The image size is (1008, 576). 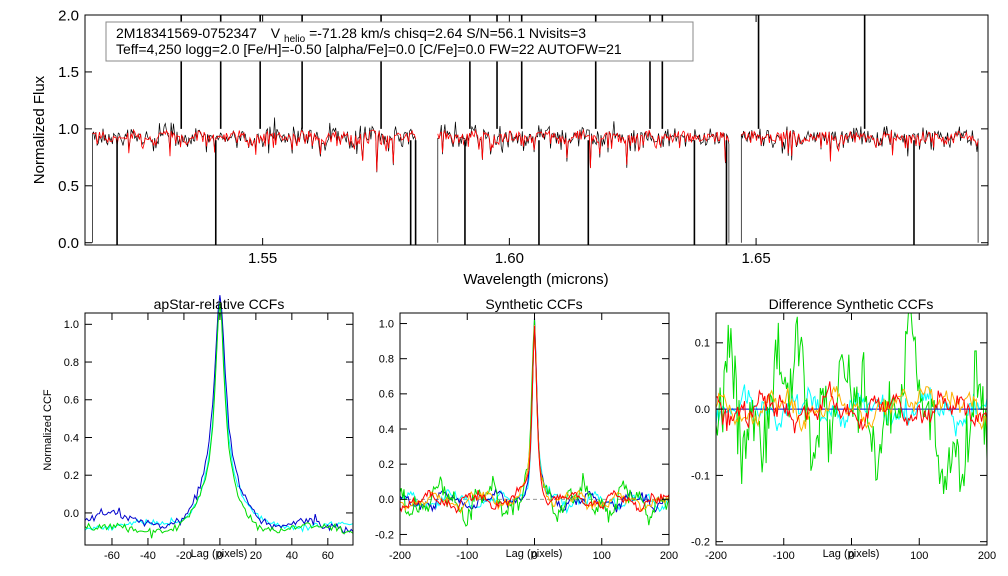 I want to click on difference-ccf-line-model, so click(x=851, y=407).